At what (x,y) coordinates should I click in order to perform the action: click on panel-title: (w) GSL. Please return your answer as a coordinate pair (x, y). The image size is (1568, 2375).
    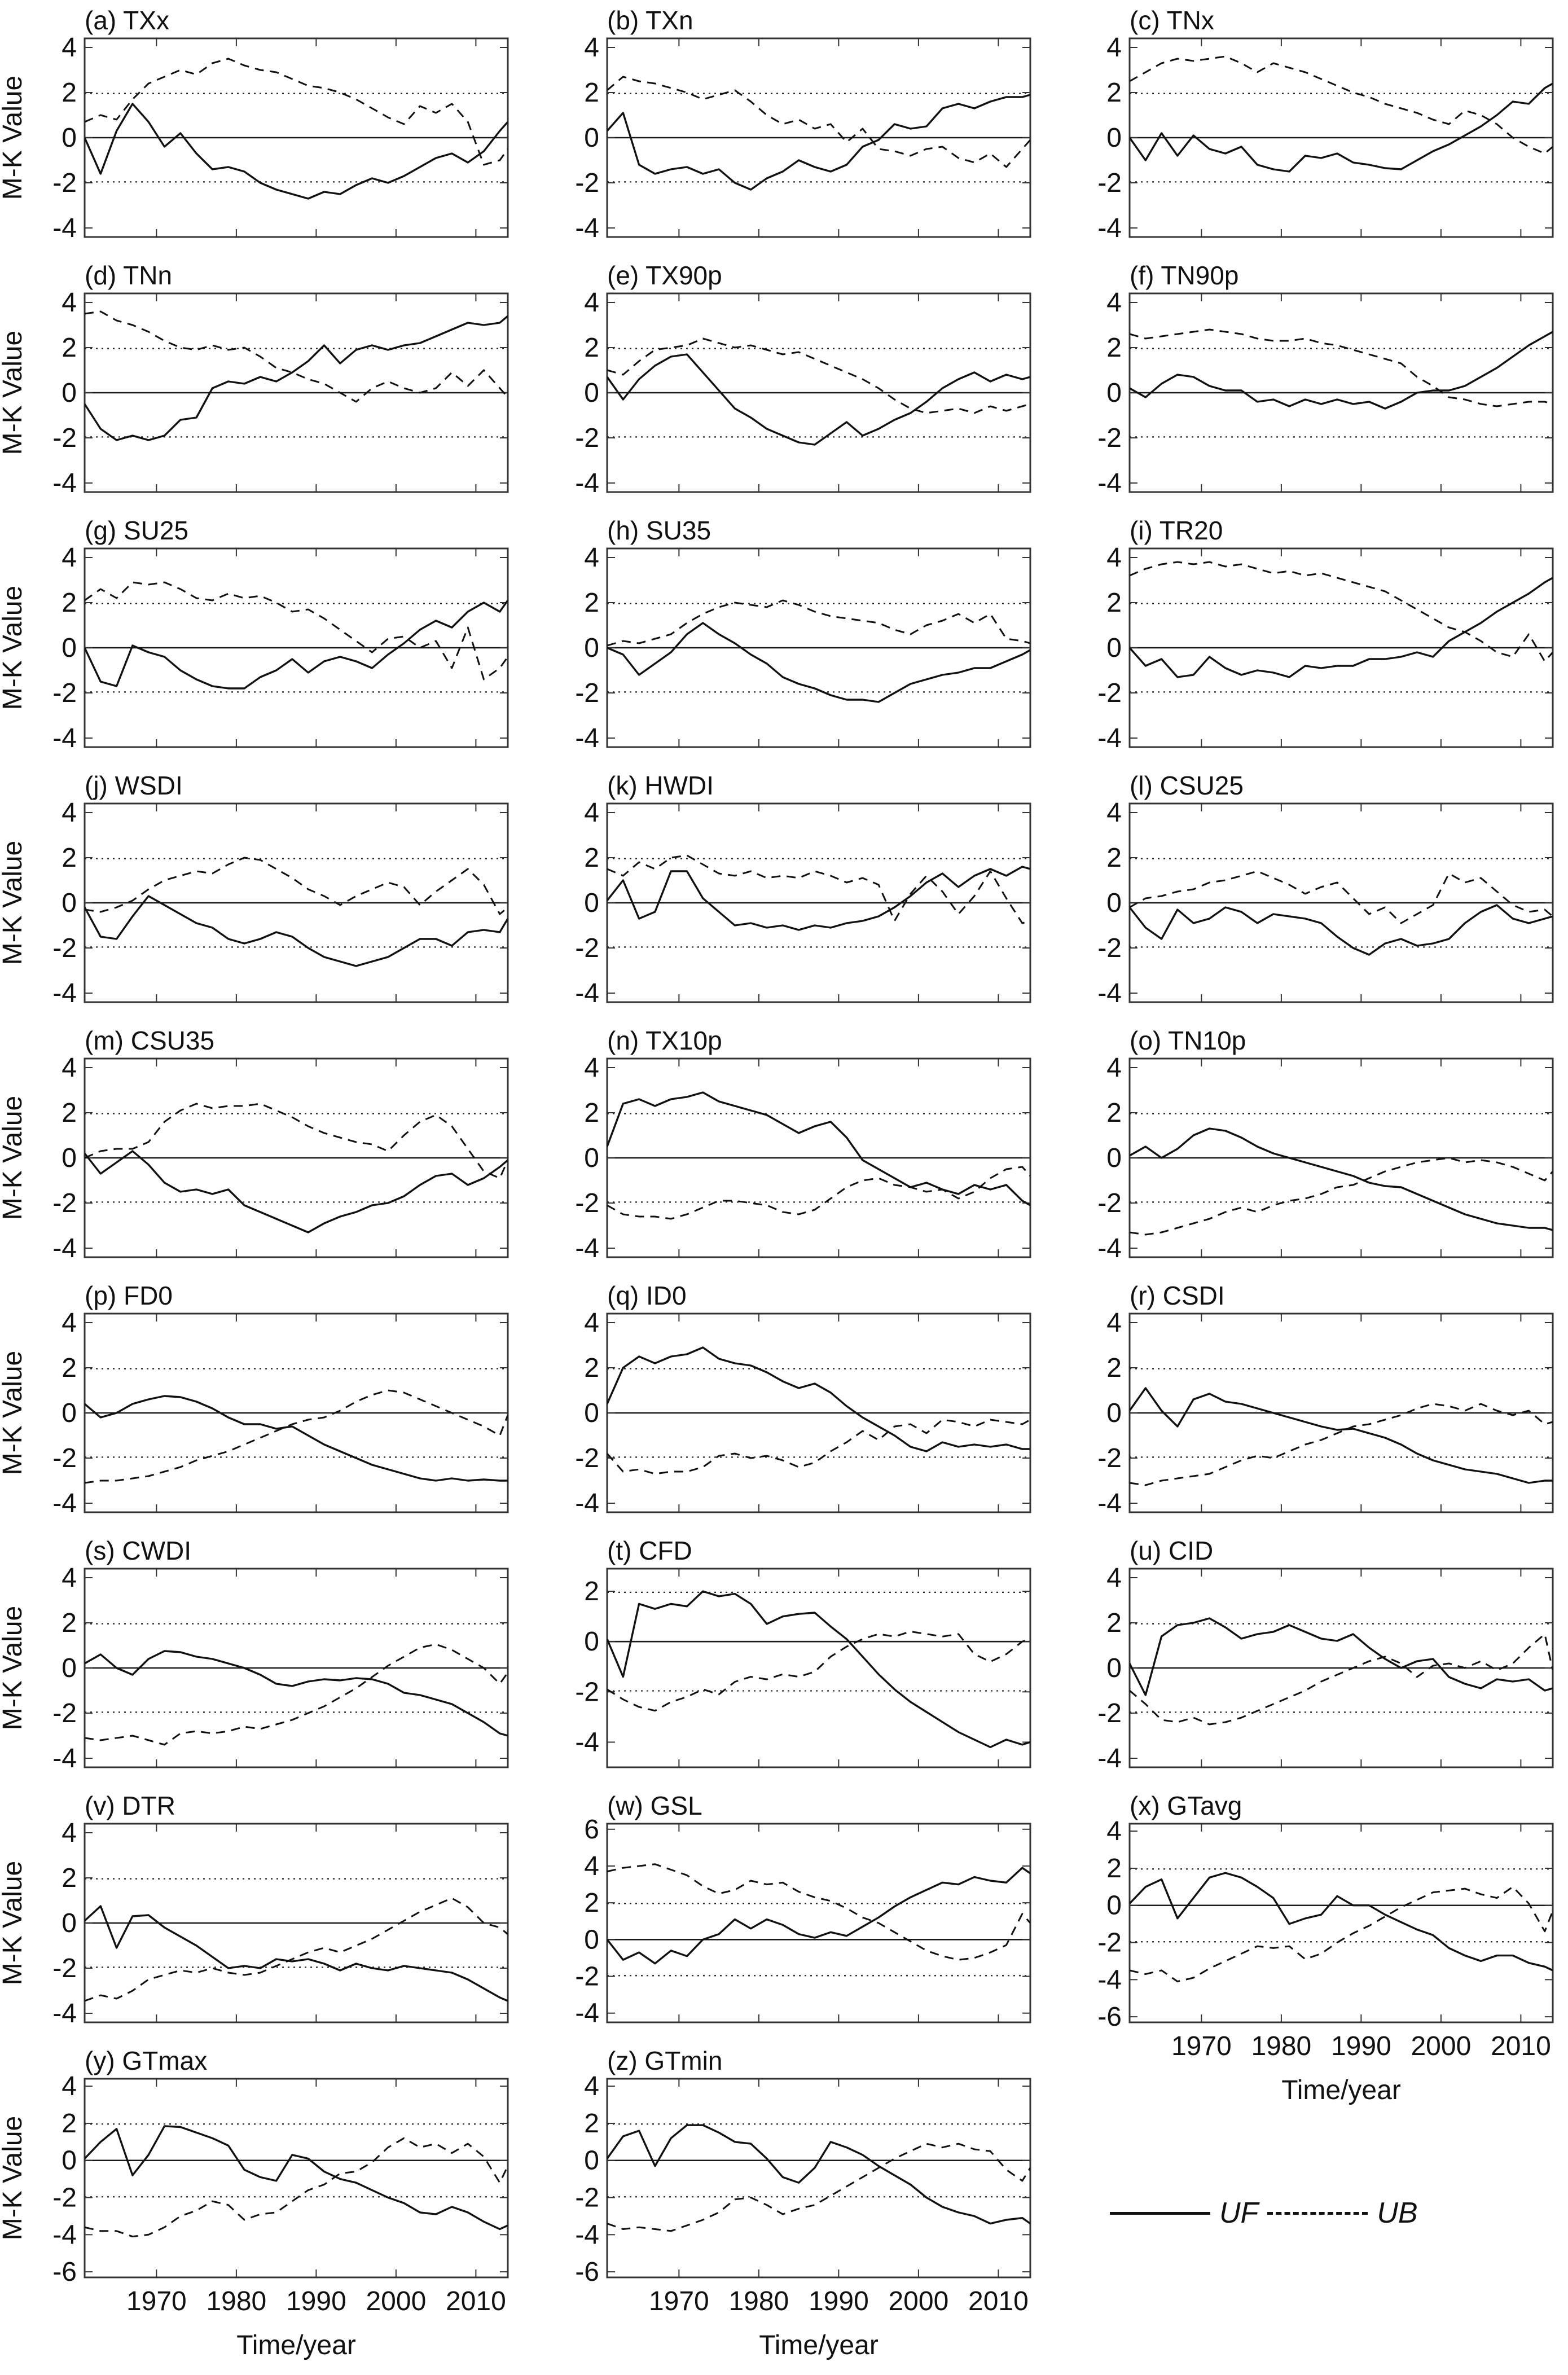
    Looking at the image, I should click on (654, 1805).